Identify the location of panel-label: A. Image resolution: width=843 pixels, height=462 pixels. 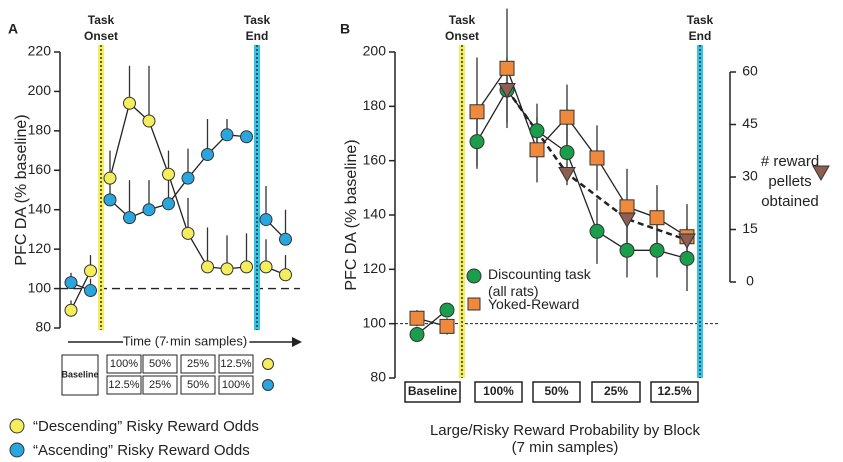
(13, 29).